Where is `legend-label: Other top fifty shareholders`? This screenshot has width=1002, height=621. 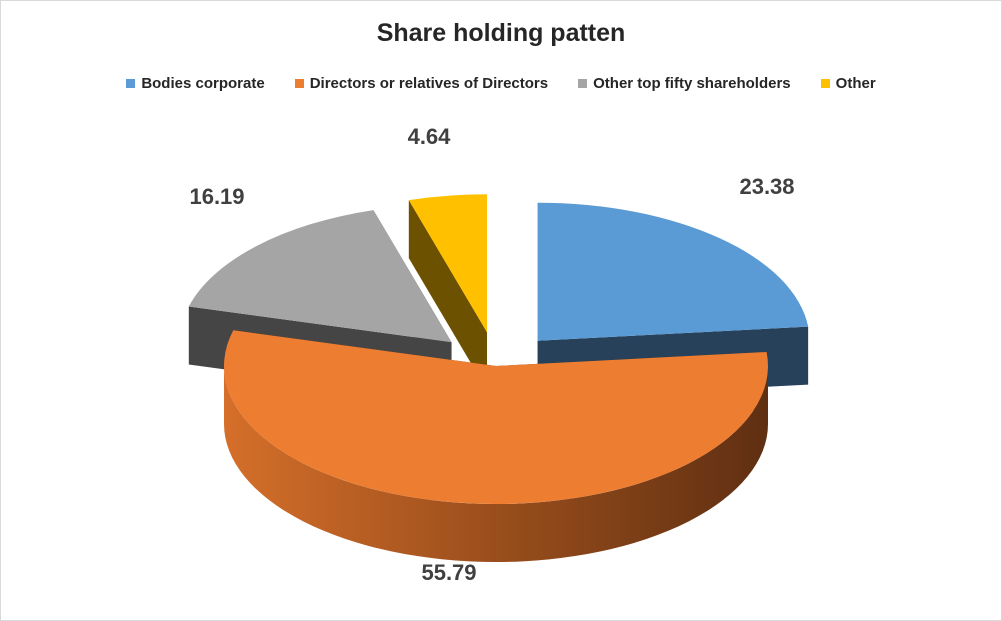 legend-label: Other top fifty shareholders is located at coordinates (692, 83).